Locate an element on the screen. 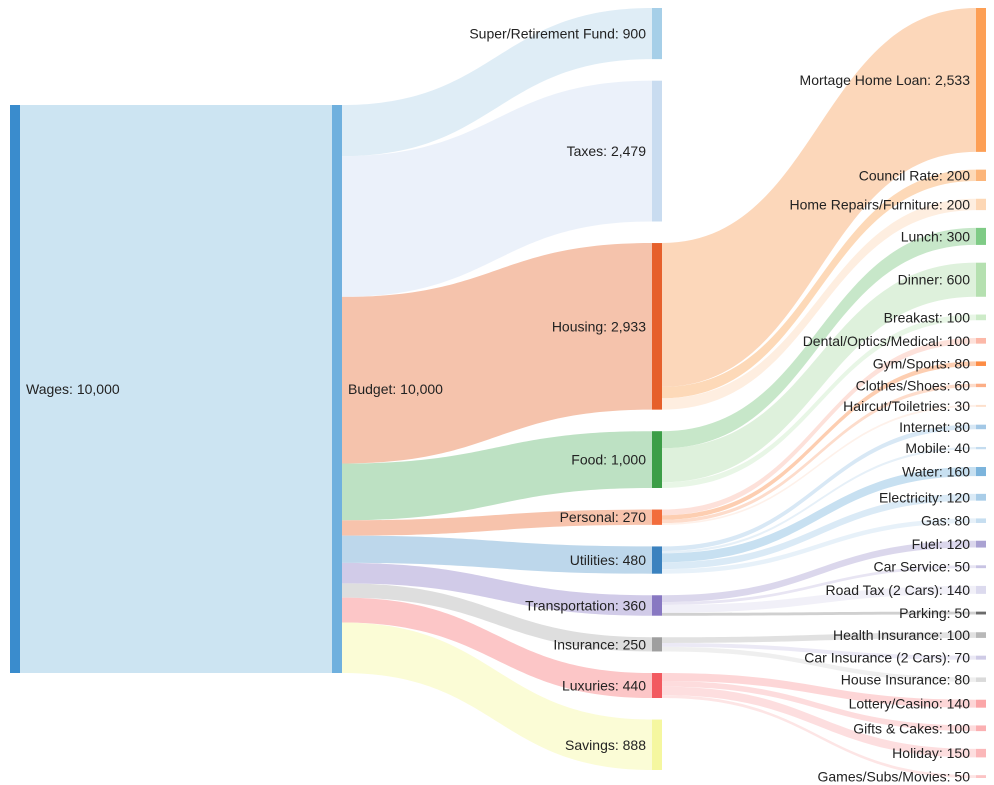  label-healthins: Health Insurance: 100 is located at coordinates (901, 635).